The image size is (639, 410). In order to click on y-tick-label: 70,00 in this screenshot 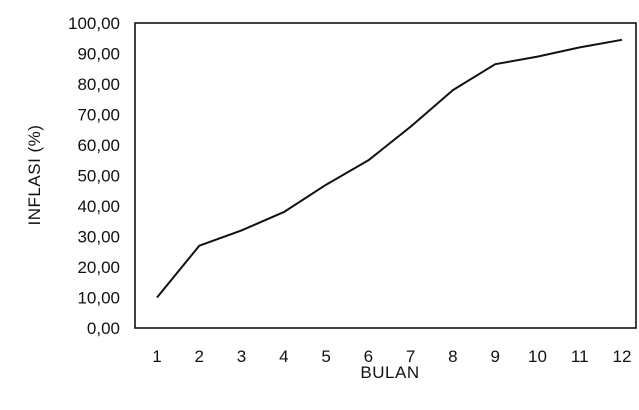, I will do `click(98, 115)`.